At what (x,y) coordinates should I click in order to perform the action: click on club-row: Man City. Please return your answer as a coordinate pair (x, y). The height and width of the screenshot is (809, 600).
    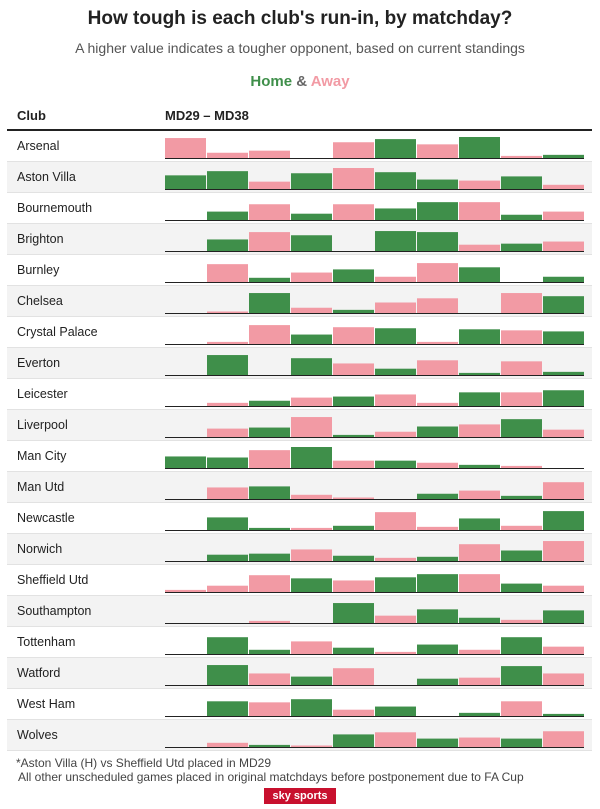
    Looking at the image, I should click on (299, 456).